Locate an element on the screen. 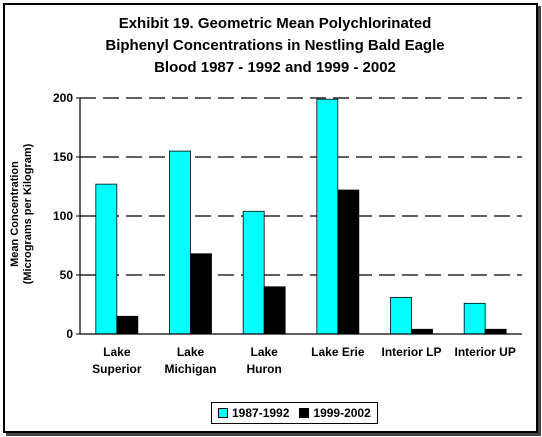 The width and height of the screenshot is (542, 437). legend-label: 1987-1992 is located at coordinates (261, 413).